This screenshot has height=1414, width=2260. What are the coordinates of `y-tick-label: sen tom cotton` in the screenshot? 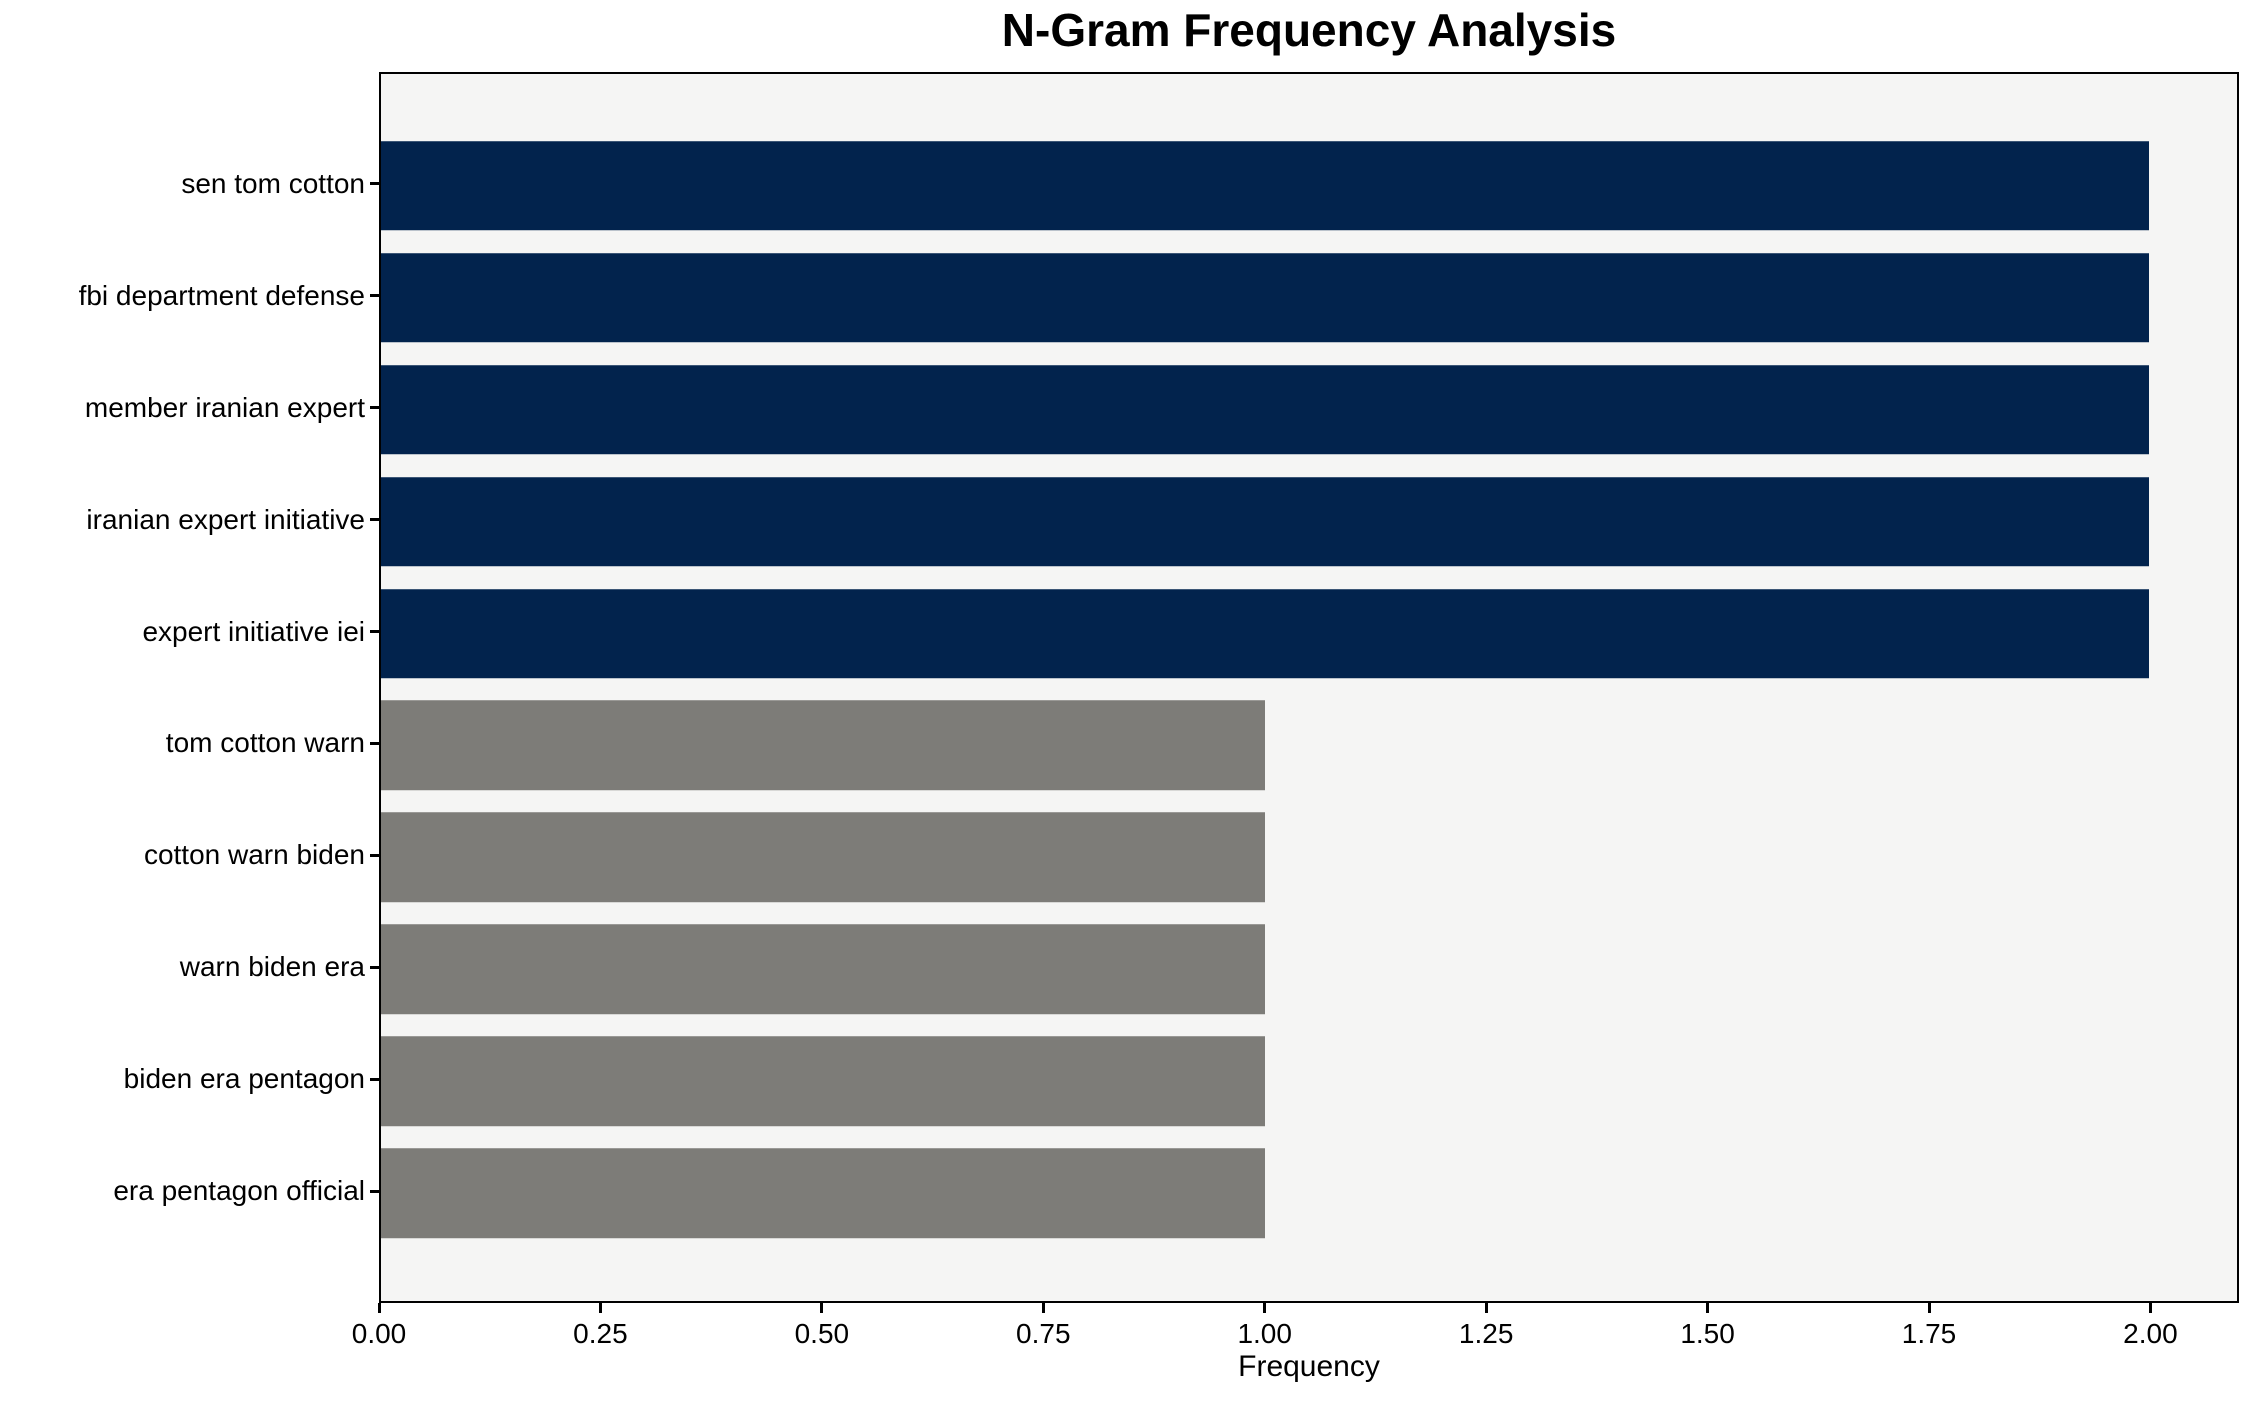 It's located at (273, 183).